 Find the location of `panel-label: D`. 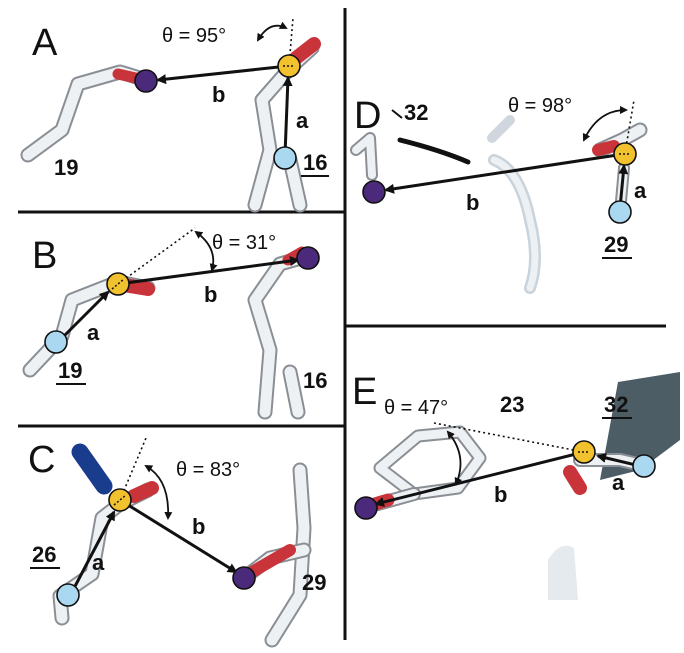

panel-label: D is located at coordinates (367, 116).